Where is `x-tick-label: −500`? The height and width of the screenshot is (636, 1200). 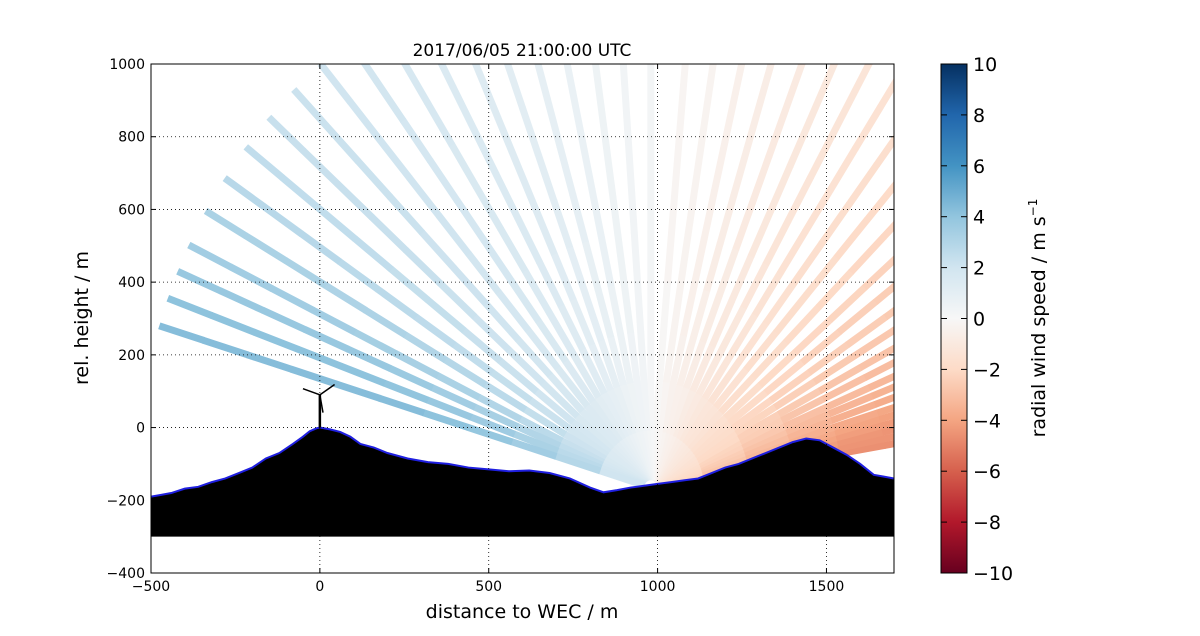
x-tick-label: −500 is located at coordinates (151, 587).